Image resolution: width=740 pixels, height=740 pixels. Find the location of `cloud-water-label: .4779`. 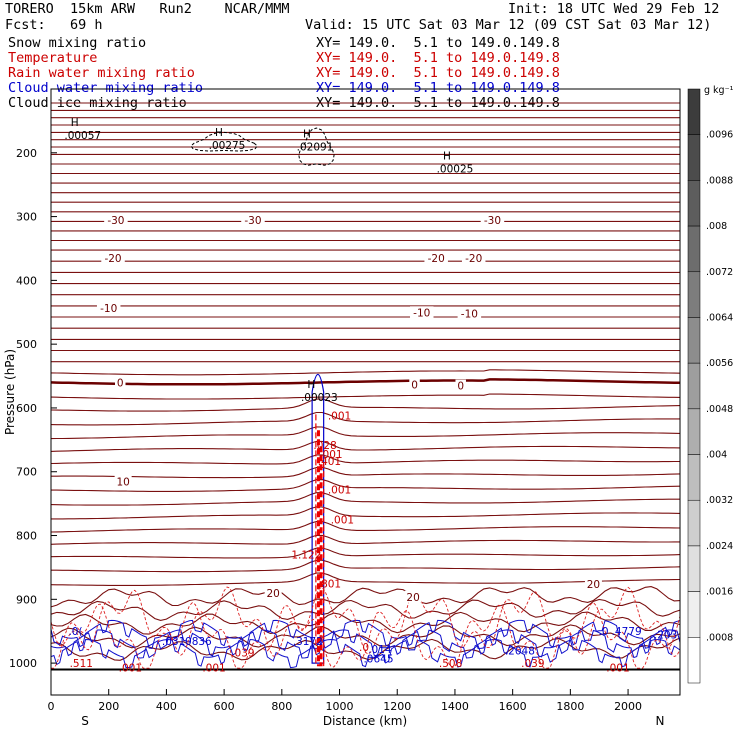

cloud-water-label: .4779 is located at coordinates (627, 632).